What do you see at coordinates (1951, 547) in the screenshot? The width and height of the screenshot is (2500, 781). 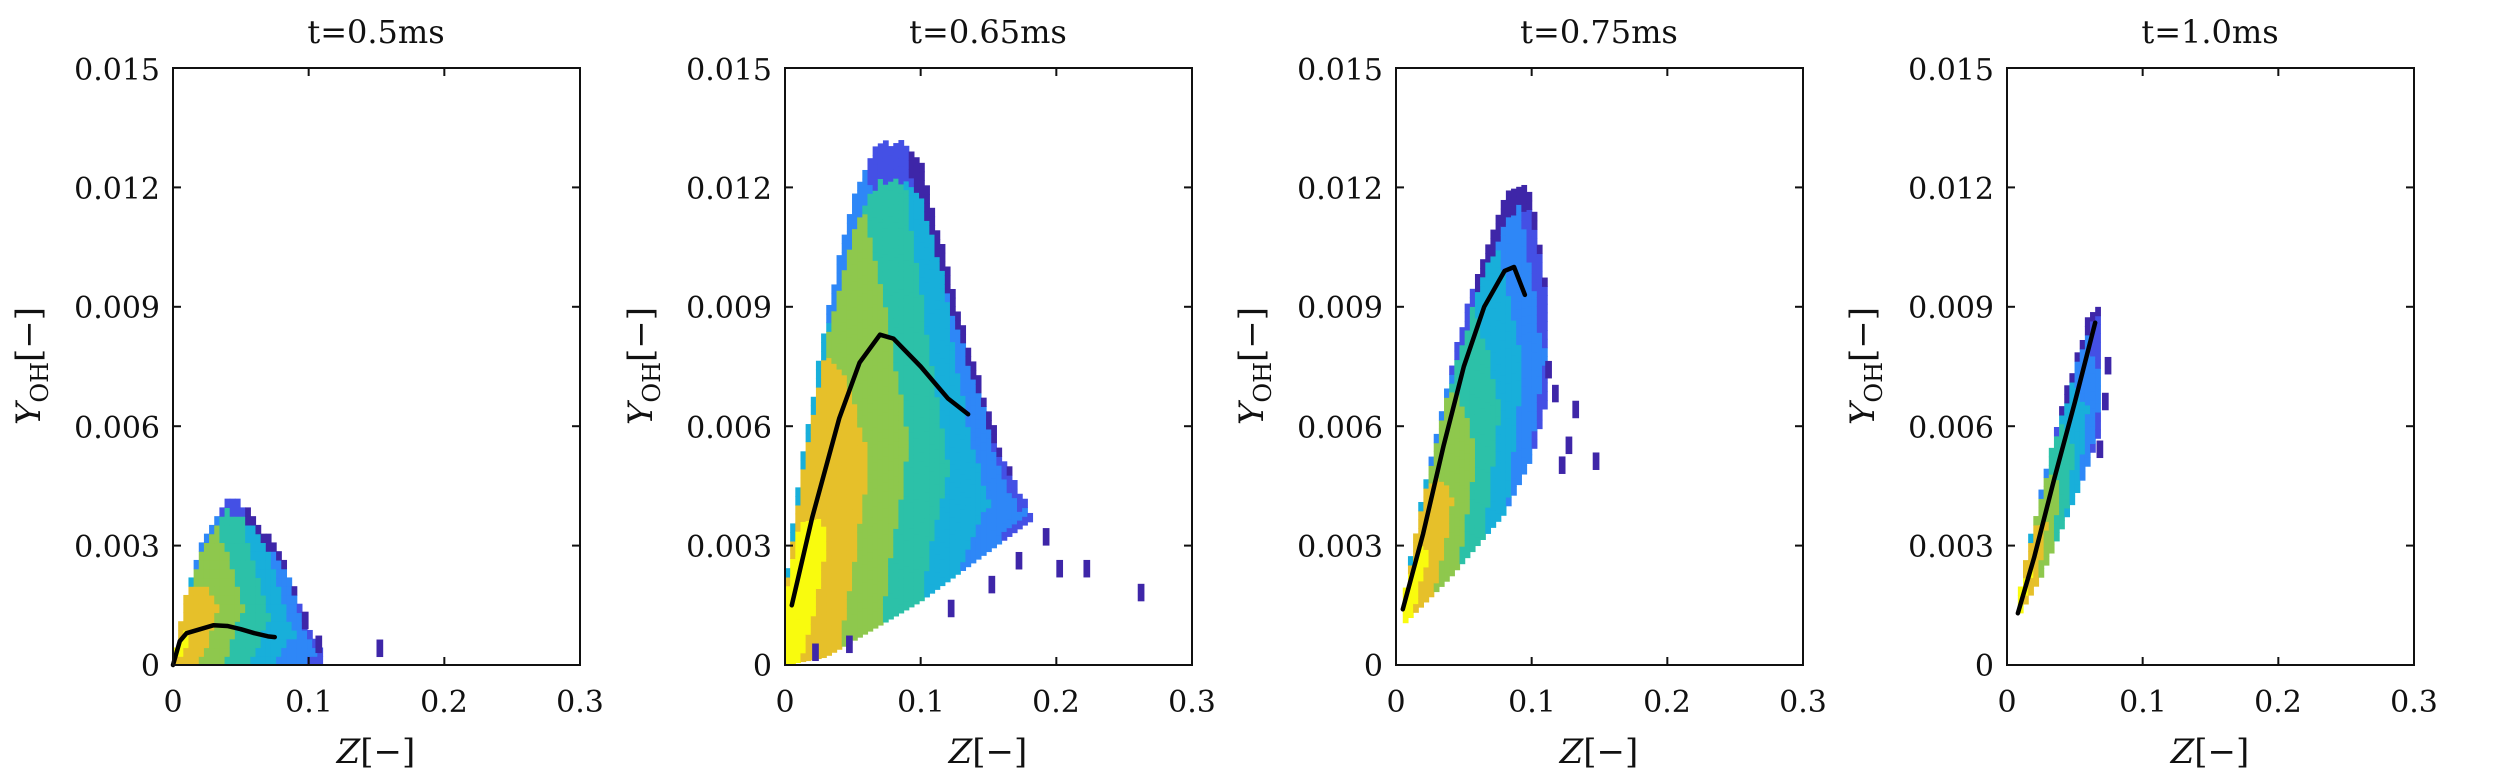 I see `y-tick-label: 0.003` at bounding box center [1951, 547].